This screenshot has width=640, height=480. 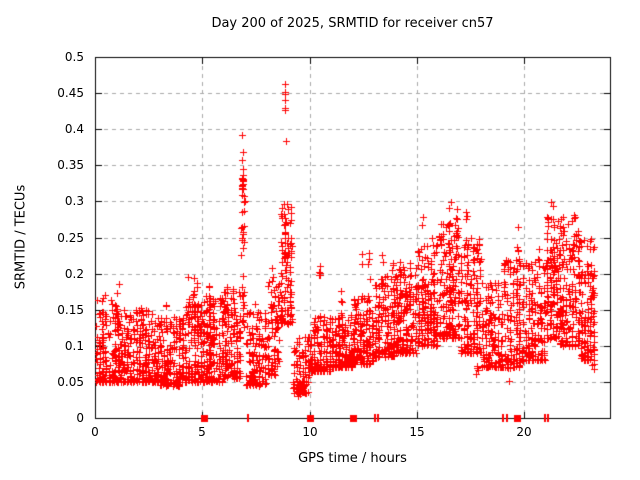 What do you see at coordinates (310, 432) in the screenshot?
I see `x-tick-label: 10` at bounding box center [310, 432].